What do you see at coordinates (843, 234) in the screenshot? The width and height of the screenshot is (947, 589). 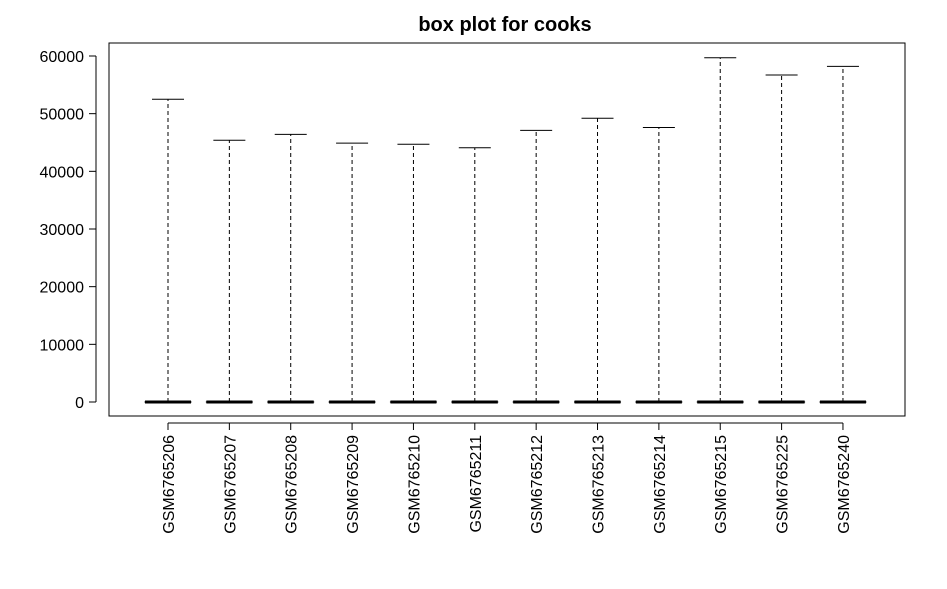 I see `box-GSM6765240` at bounding box center [843, 234].